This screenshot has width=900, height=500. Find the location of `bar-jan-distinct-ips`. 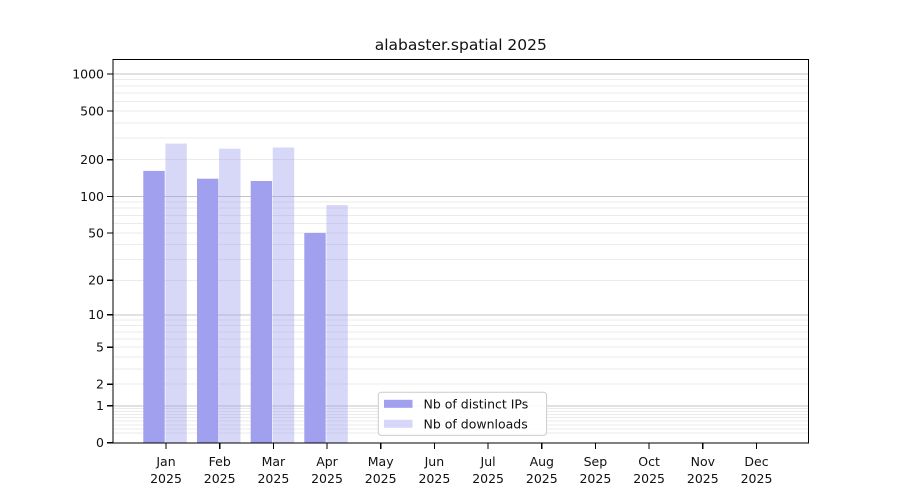

bar-jan-distinct-ips is located at coordinates (154, 306).